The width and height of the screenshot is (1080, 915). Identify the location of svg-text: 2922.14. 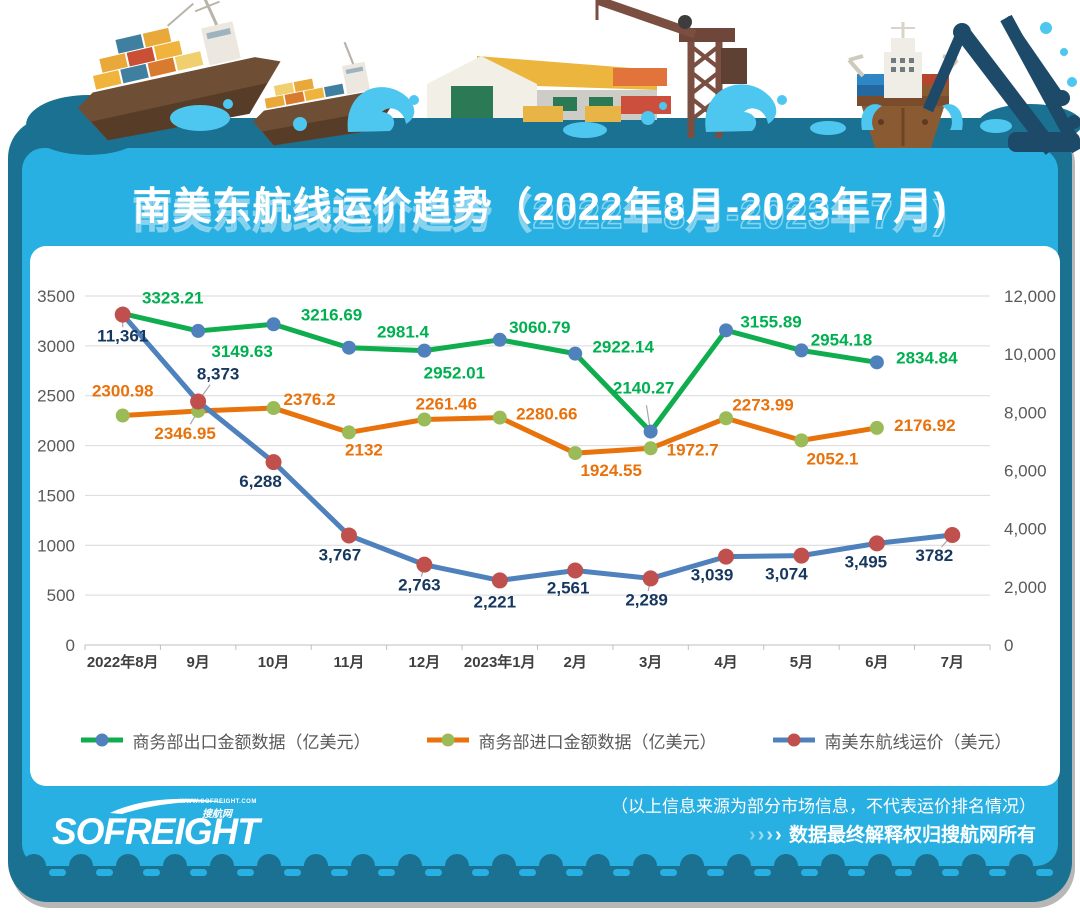
(623, 347).